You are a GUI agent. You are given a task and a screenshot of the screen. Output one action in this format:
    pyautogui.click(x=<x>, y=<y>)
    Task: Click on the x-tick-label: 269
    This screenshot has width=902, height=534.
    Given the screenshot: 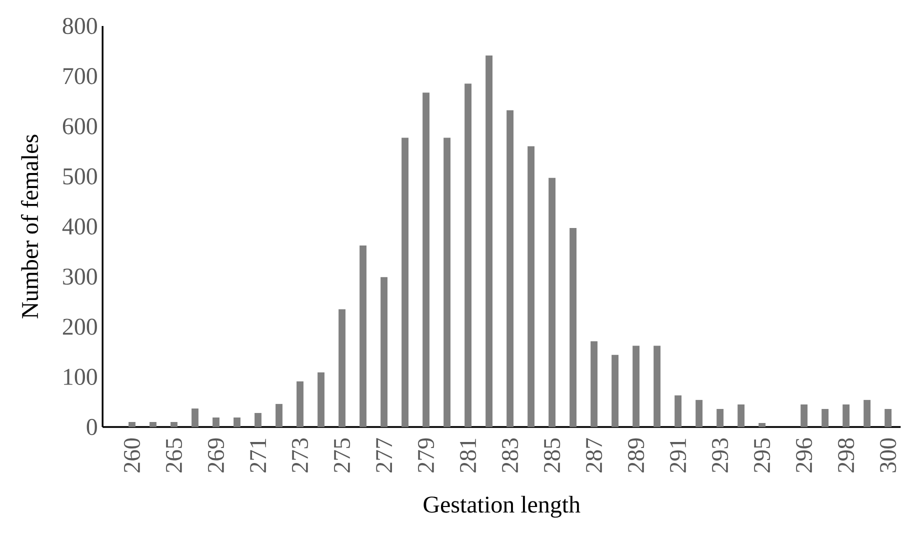 What is the action you would take?
    pyautogui.click(x=216, y=455)
    